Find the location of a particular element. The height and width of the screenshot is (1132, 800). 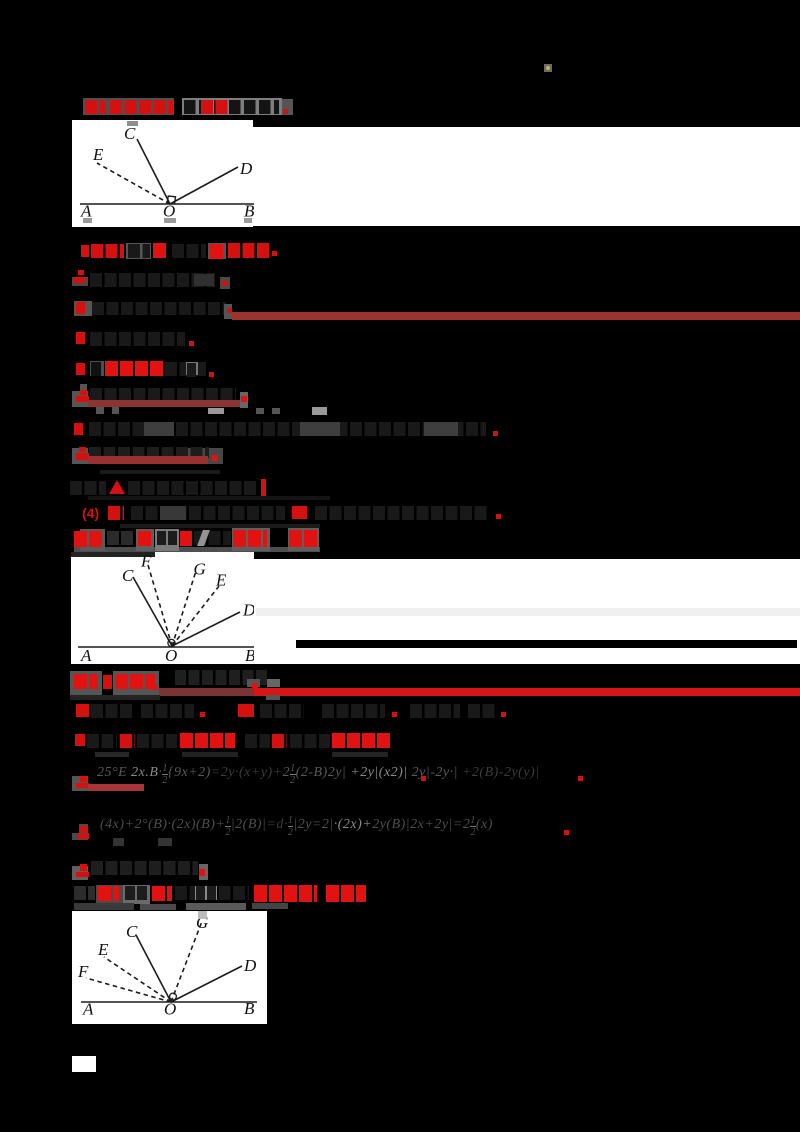

svg-text: G is located at coordinates (200, 569).